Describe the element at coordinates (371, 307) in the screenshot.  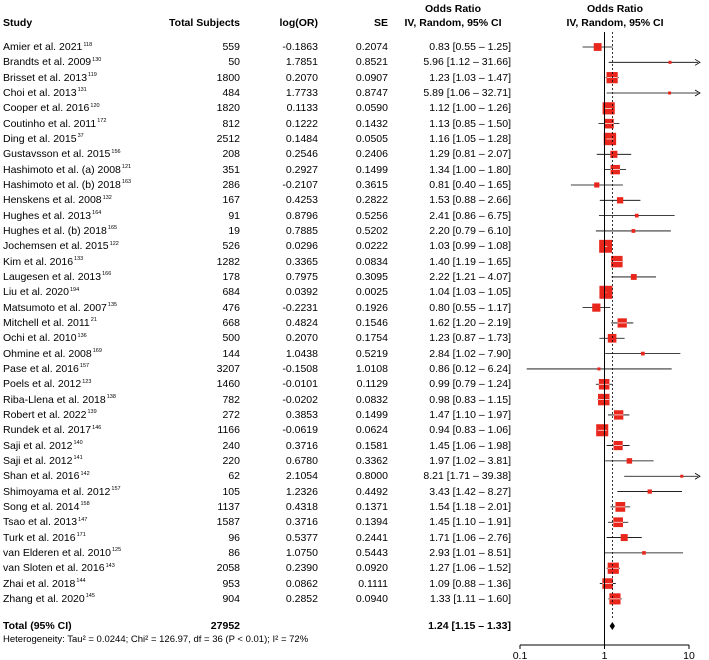
I see `study-se: 0.1926` at that location.